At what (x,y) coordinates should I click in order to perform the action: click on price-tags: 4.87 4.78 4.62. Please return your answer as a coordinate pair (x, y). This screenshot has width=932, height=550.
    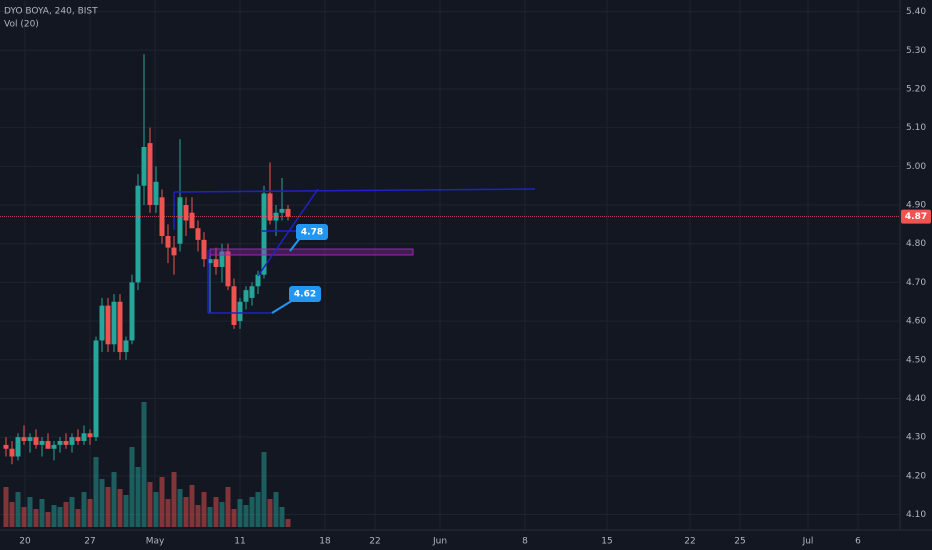
    Looking at the image, I should click on (601, 261).